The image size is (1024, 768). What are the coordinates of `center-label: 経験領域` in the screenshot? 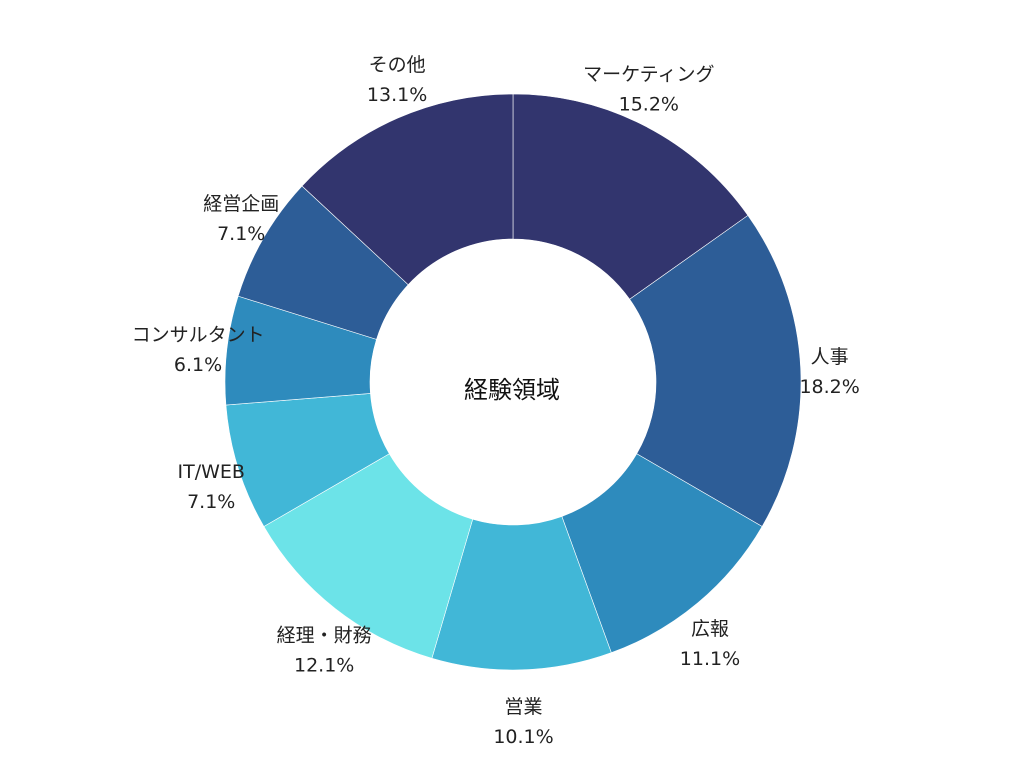 It's located at (512, 390).